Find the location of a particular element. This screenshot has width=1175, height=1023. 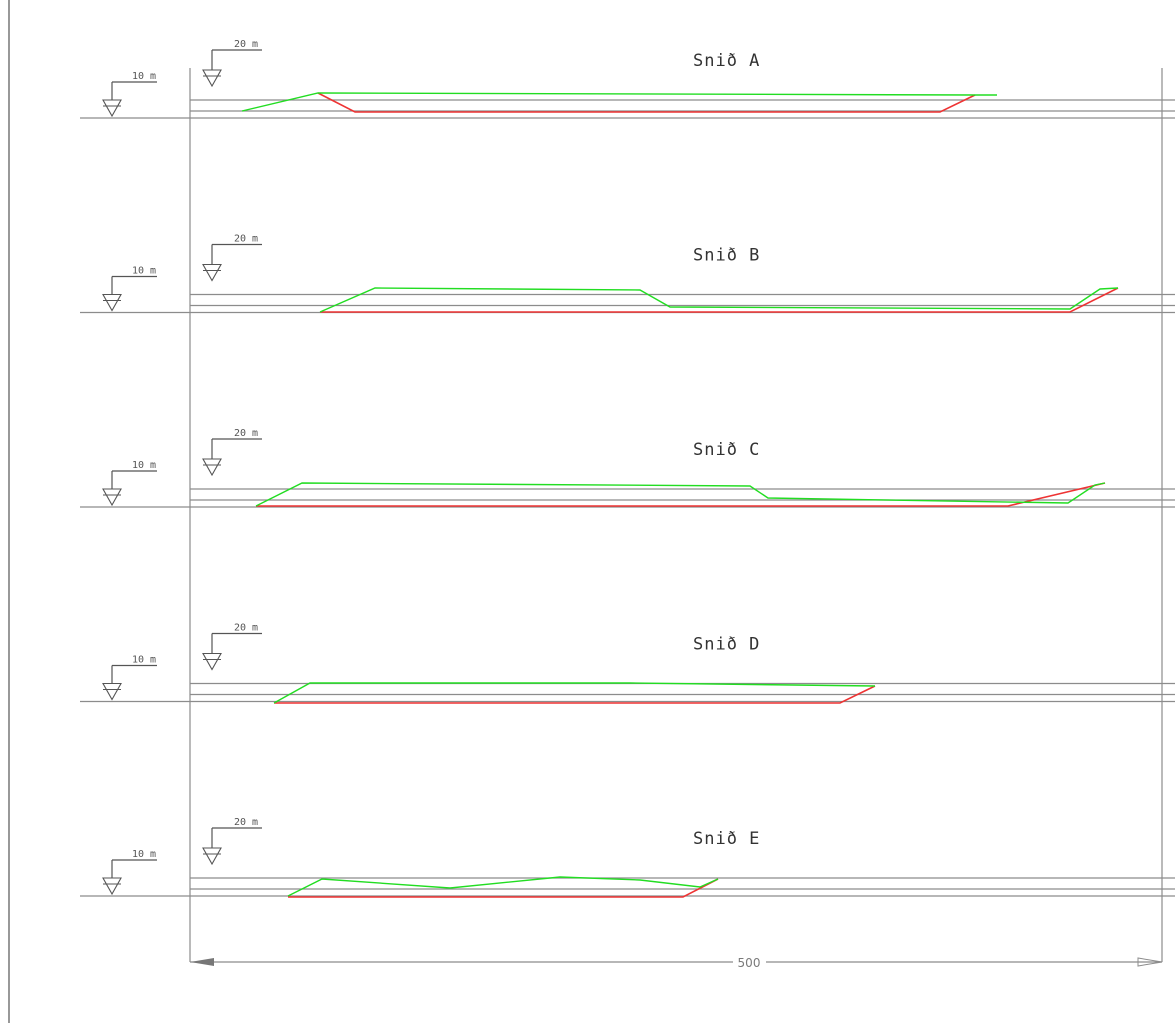

overall-dimension: 500 is located at coordinates (676, 963).